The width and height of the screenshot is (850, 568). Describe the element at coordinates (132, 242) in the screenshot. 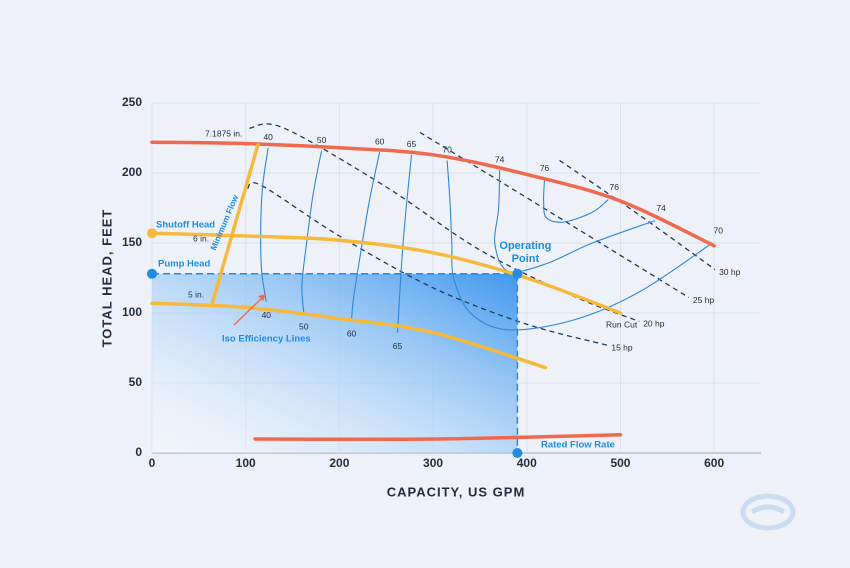

I see `y-tick-label: 150` at that location.